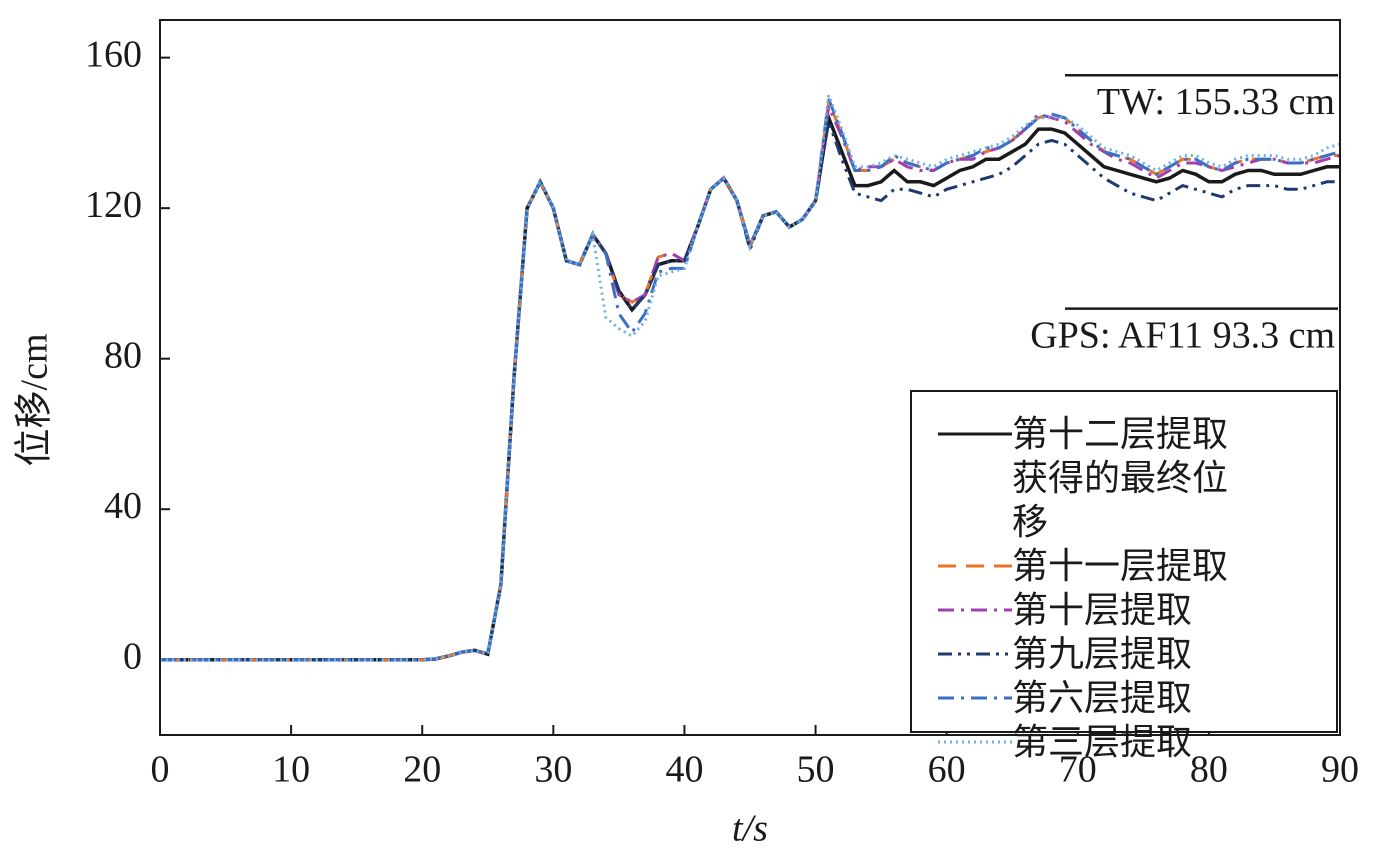 This screenshot has height=868, width=1378. What do you see at coordinates (750, 829) in the screenshot?
I see `x-axis-label: t/s` at bounding box center [750, 829].